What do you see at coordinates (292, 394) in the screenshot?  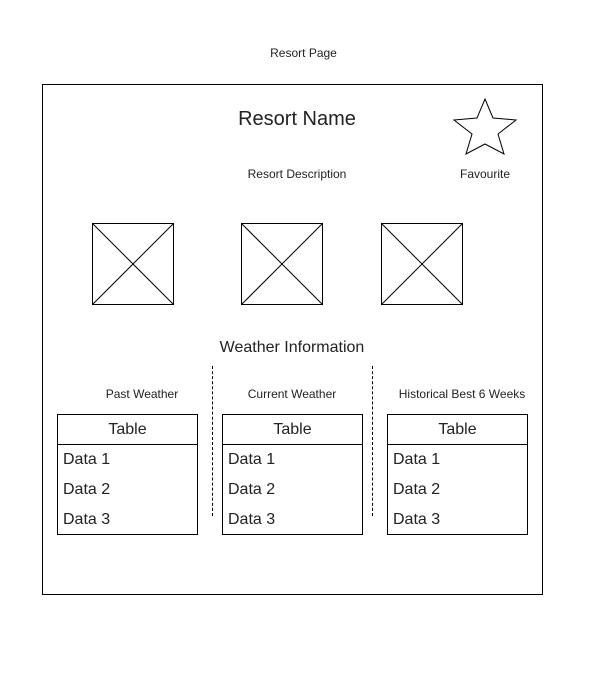 I see `current-weather-title: Current Weather` at bounding box center [292, 394].